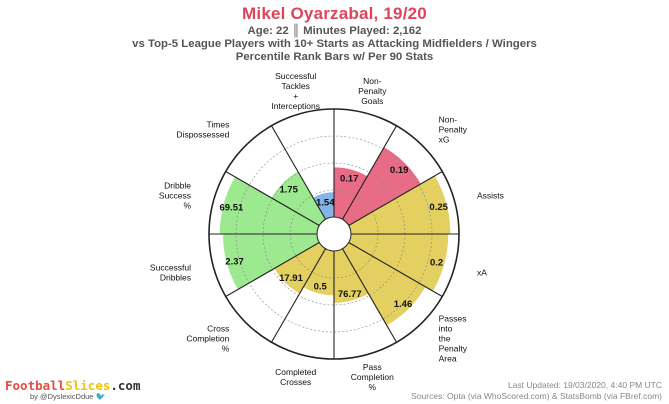  Describe the element at coordinates (325, 202) in the screenshot. I see `value-label-11: 1.54` at that location.